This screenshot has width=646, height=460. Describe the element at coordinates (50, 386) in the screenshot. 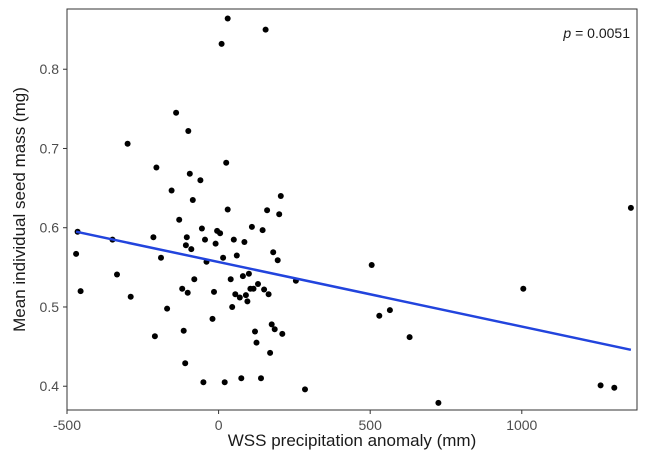

I see `y-tick-label: 0.4` at that location.